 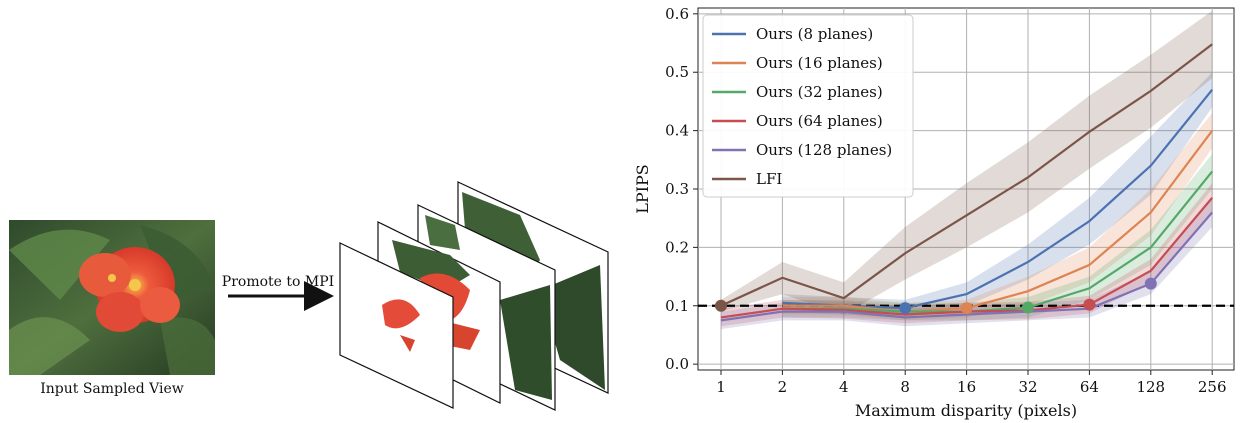 I want to click on legend-label: Ours (32 planes), so click(x=819, y=92).